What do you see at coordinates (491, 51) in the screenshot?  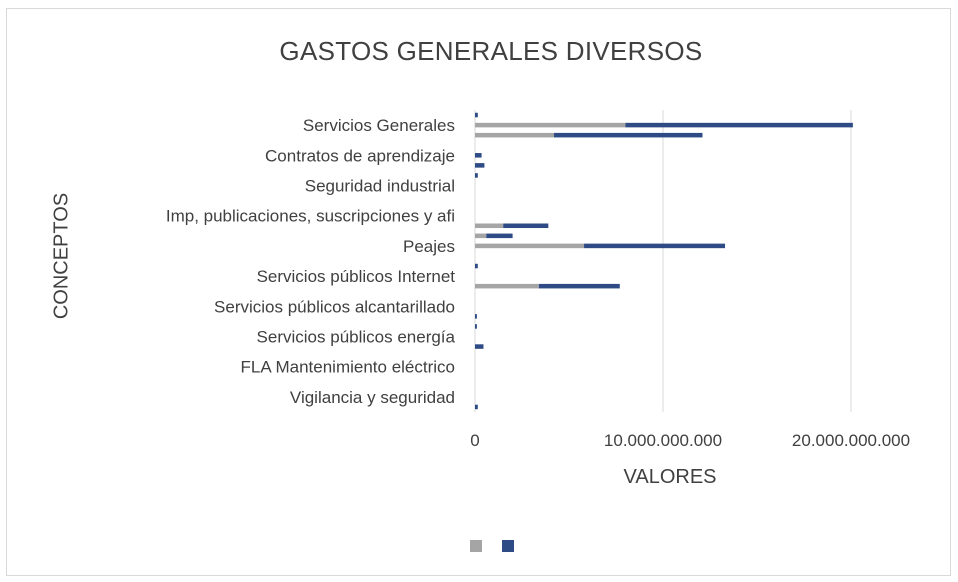 I see `chart-title: GASTOS GENERALES DIVERSOS` at bounding box center [491, 51].